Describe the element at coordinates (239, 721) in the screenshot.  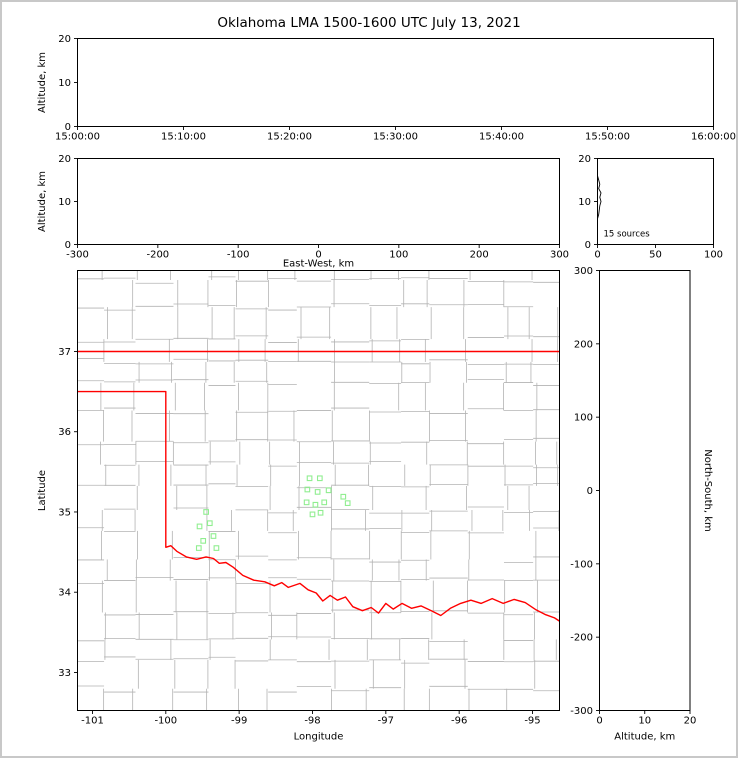
I see `tick-label: -99` at that location.